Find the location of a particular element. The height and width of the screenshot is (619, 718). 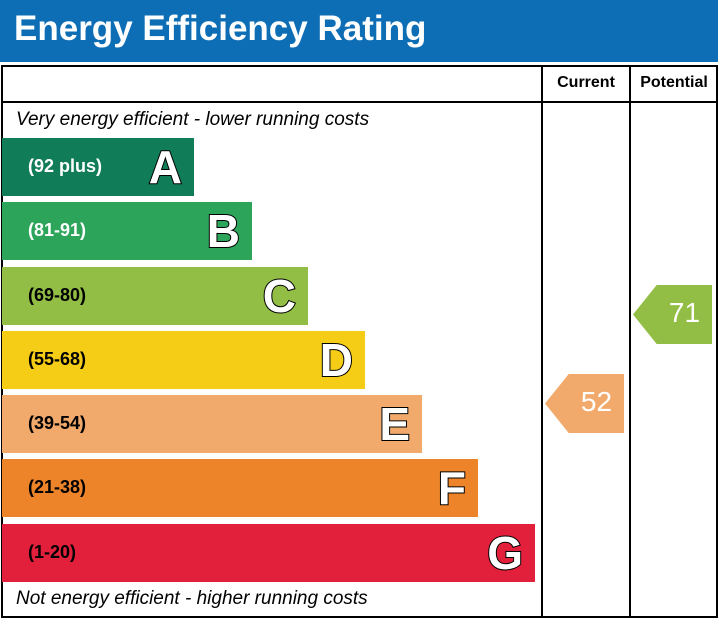

header-divider is located at coordinates (359, 102).